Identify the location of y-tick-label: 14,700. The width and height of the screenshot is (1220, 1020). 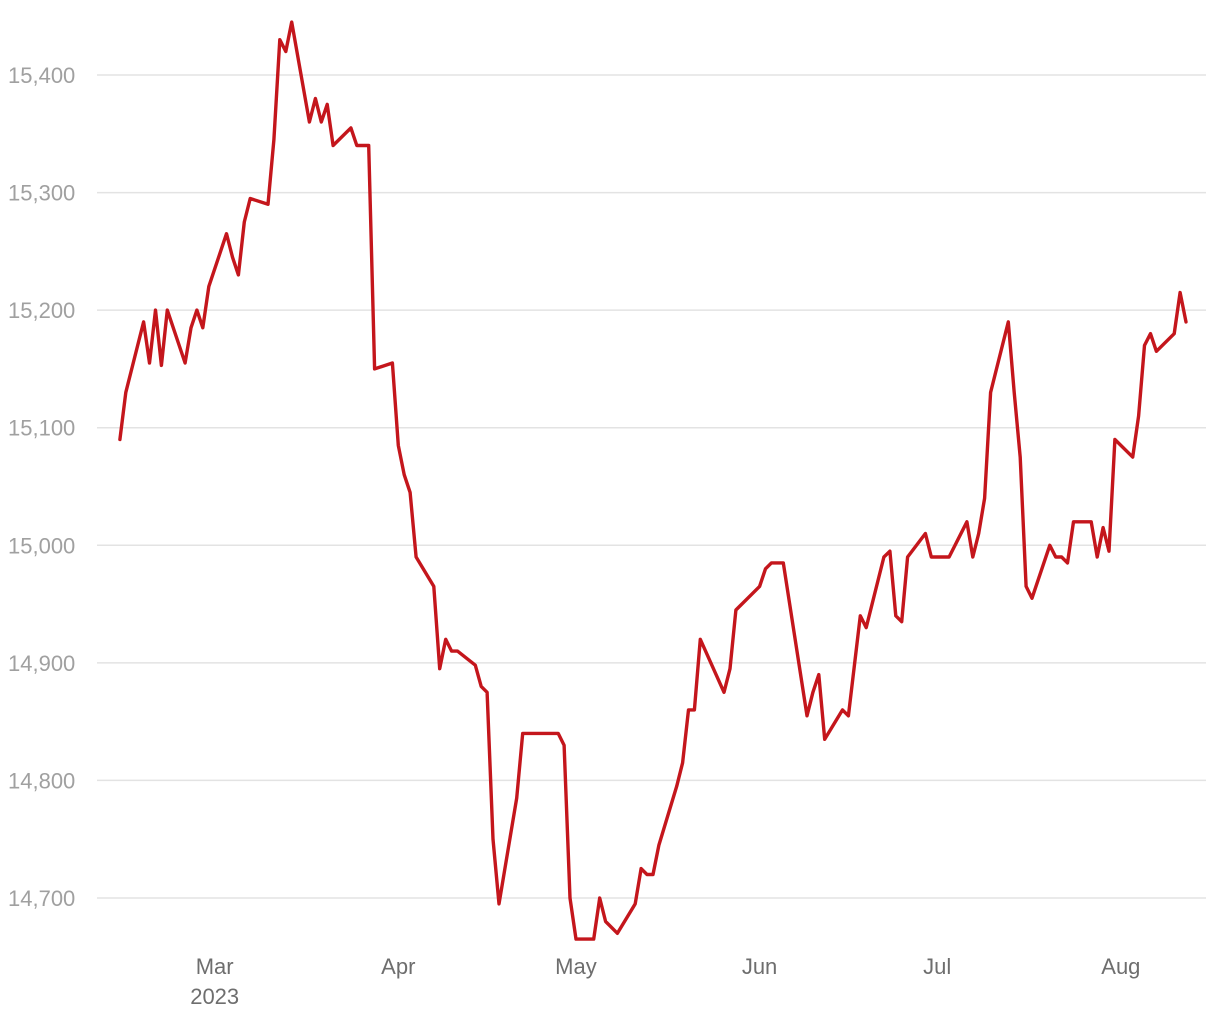
(41, 898).